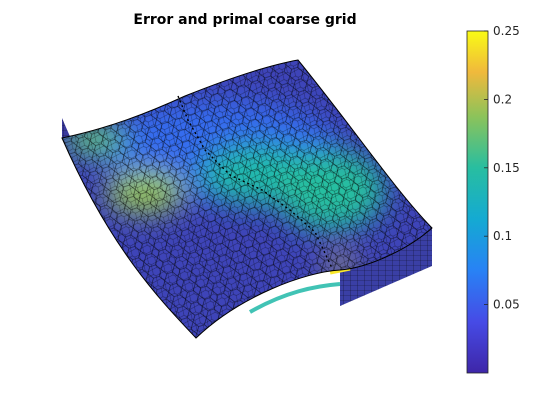 This screenshot has height=420, width=560. Describe the element at coordinates (477, 202) in the screenshot. I see `colorbar-gradient` at that location.